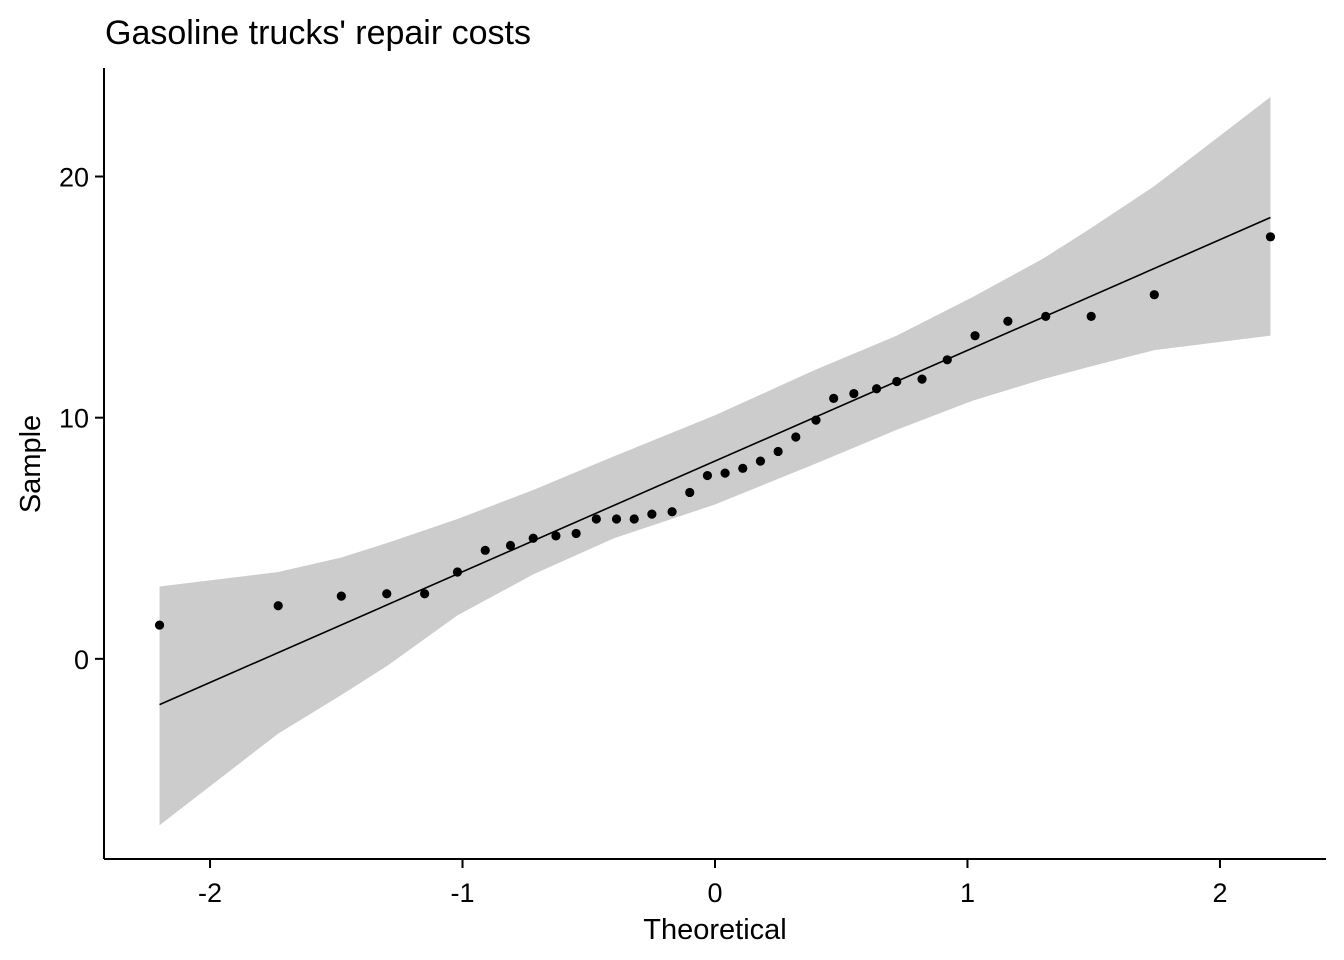  Describe the element at coordinates (714, 893) in the screenshot. I see `x-tick-label: 0` at that location.